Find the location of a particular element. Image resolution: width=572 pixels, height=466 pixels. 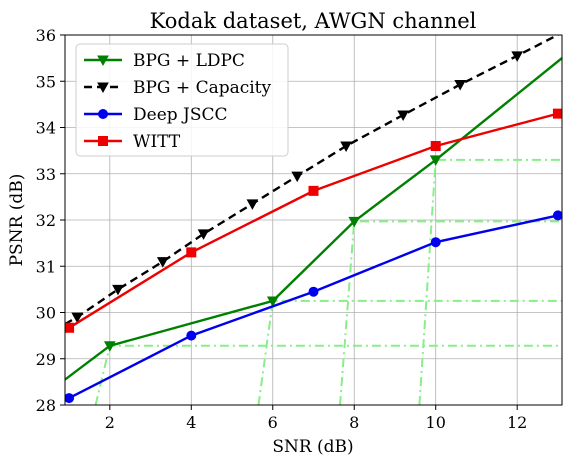

legend-label-deep-jscc: Deep JSCC is located at coordinates (180, 115).